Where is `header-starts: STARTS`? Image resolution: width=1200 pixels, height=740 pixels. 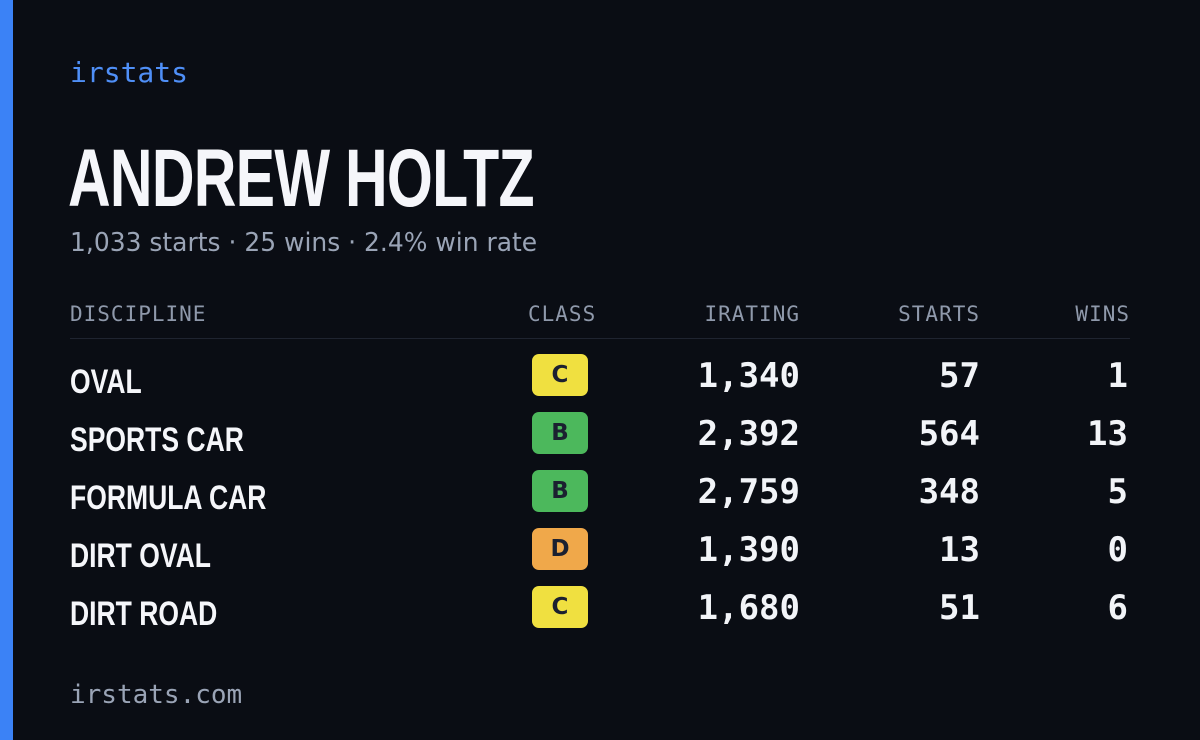 header-starts: STARTS is located at coordinates (939, 314).